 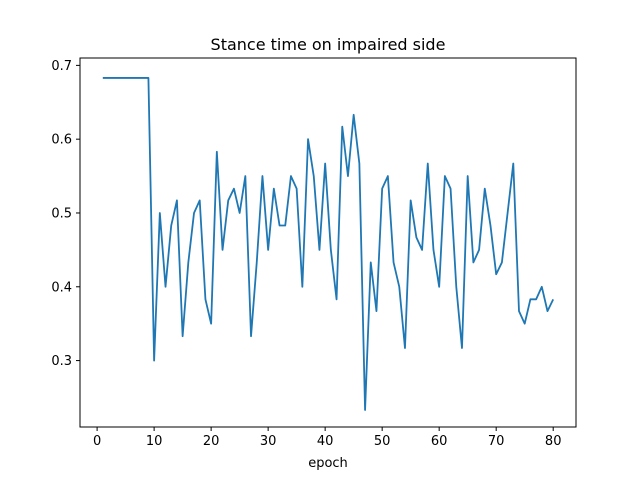 What do you see at coordinates (61, 140) in the screenshot?
I see `y-tick-label: 0.6` at bounding box center [61, 140].